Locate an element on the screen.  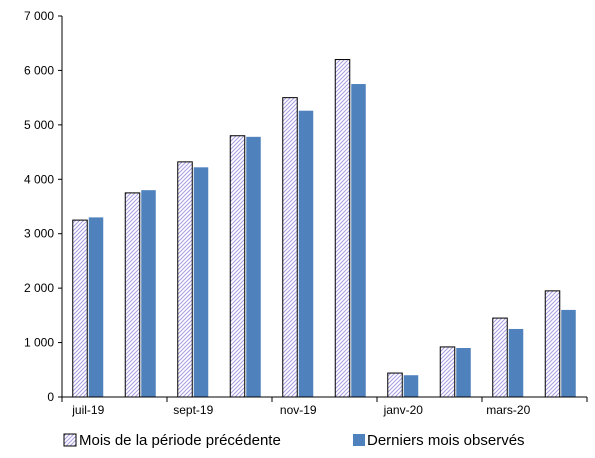
x-tick-label: juil-19 is located at coordinates (87, 410).